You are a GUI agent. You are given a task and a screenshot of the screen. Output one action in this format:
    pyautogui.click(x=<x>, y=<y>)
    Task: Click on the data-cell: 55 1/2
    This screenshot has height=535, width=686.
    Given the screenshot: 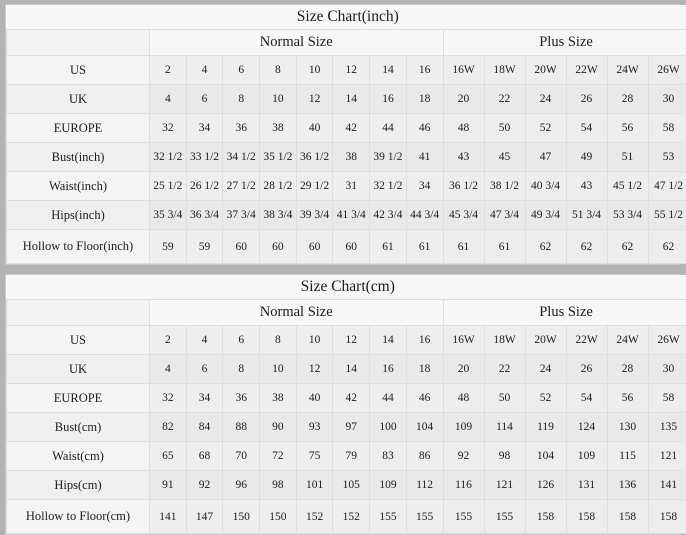 What is the action you would take?
    pyautogui.click(x=667, y=215)
    